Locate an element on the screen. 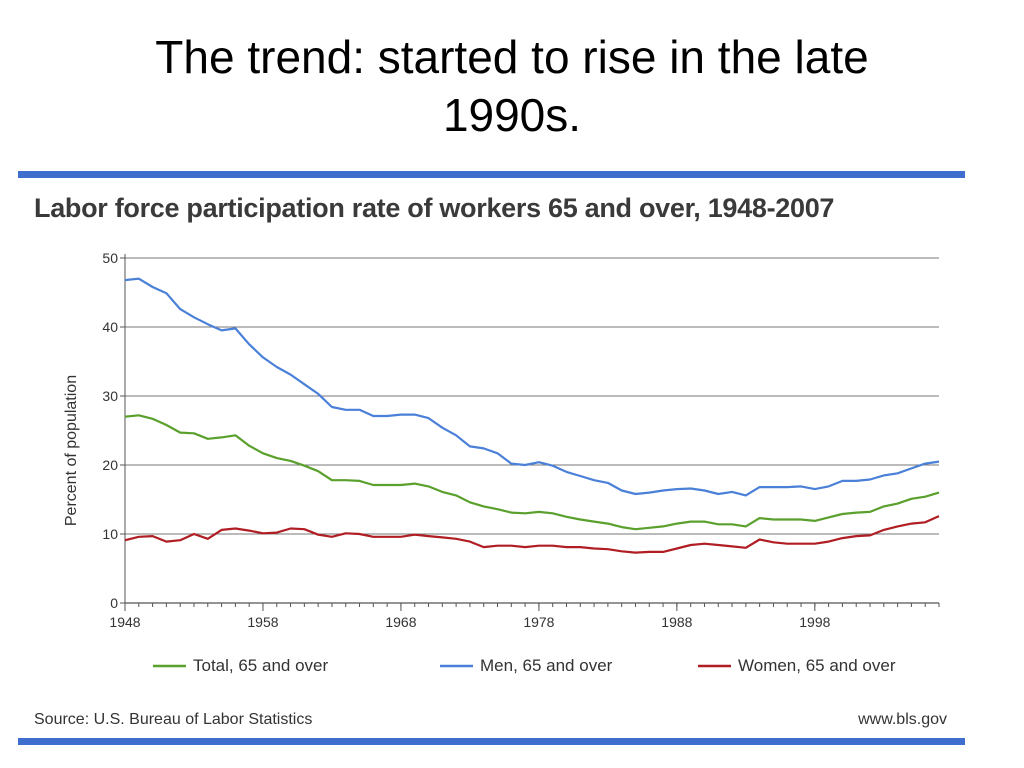  source-website: www.bls.gov is located at coordinates (902, 719).